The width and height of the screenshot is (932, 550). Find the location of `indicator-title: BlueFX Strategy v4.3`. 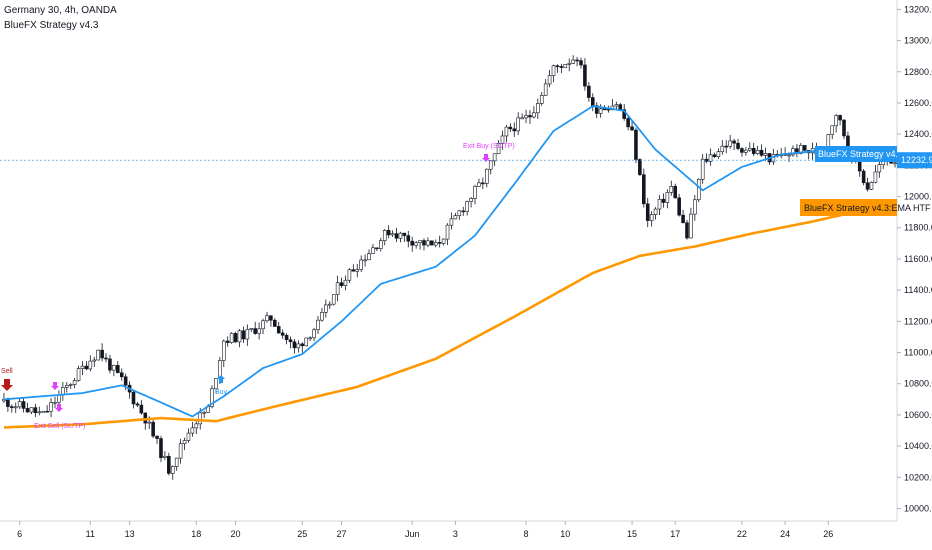

indicator-title: BlueFX Strategy v4.3 is located at coordinates (51, 25).